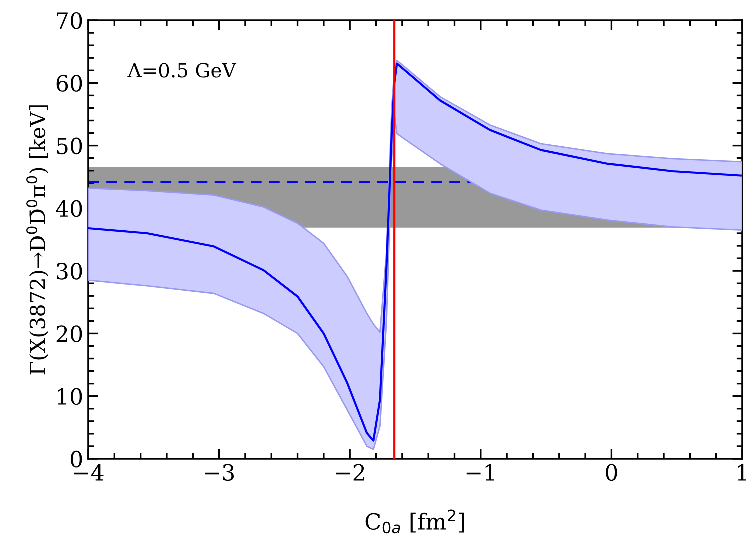 Image resolution: width=750 pixels, height=555 pixels. Describe the element at coordinates (69, 83) in the screenshot. I see `y-tick-label: 60` at that location.